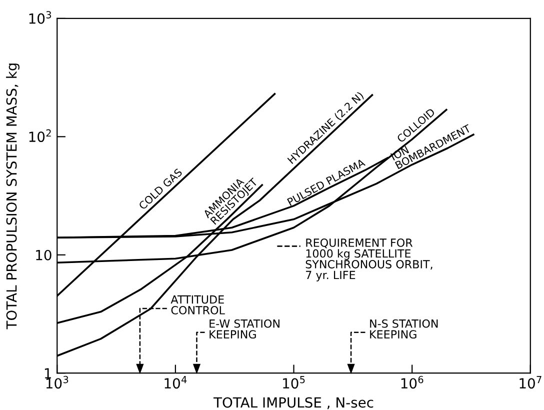 The height and width of the screenshot is (410, 544). I want to click on annotation: E-W STATION KEEPING, so click(245, 329).